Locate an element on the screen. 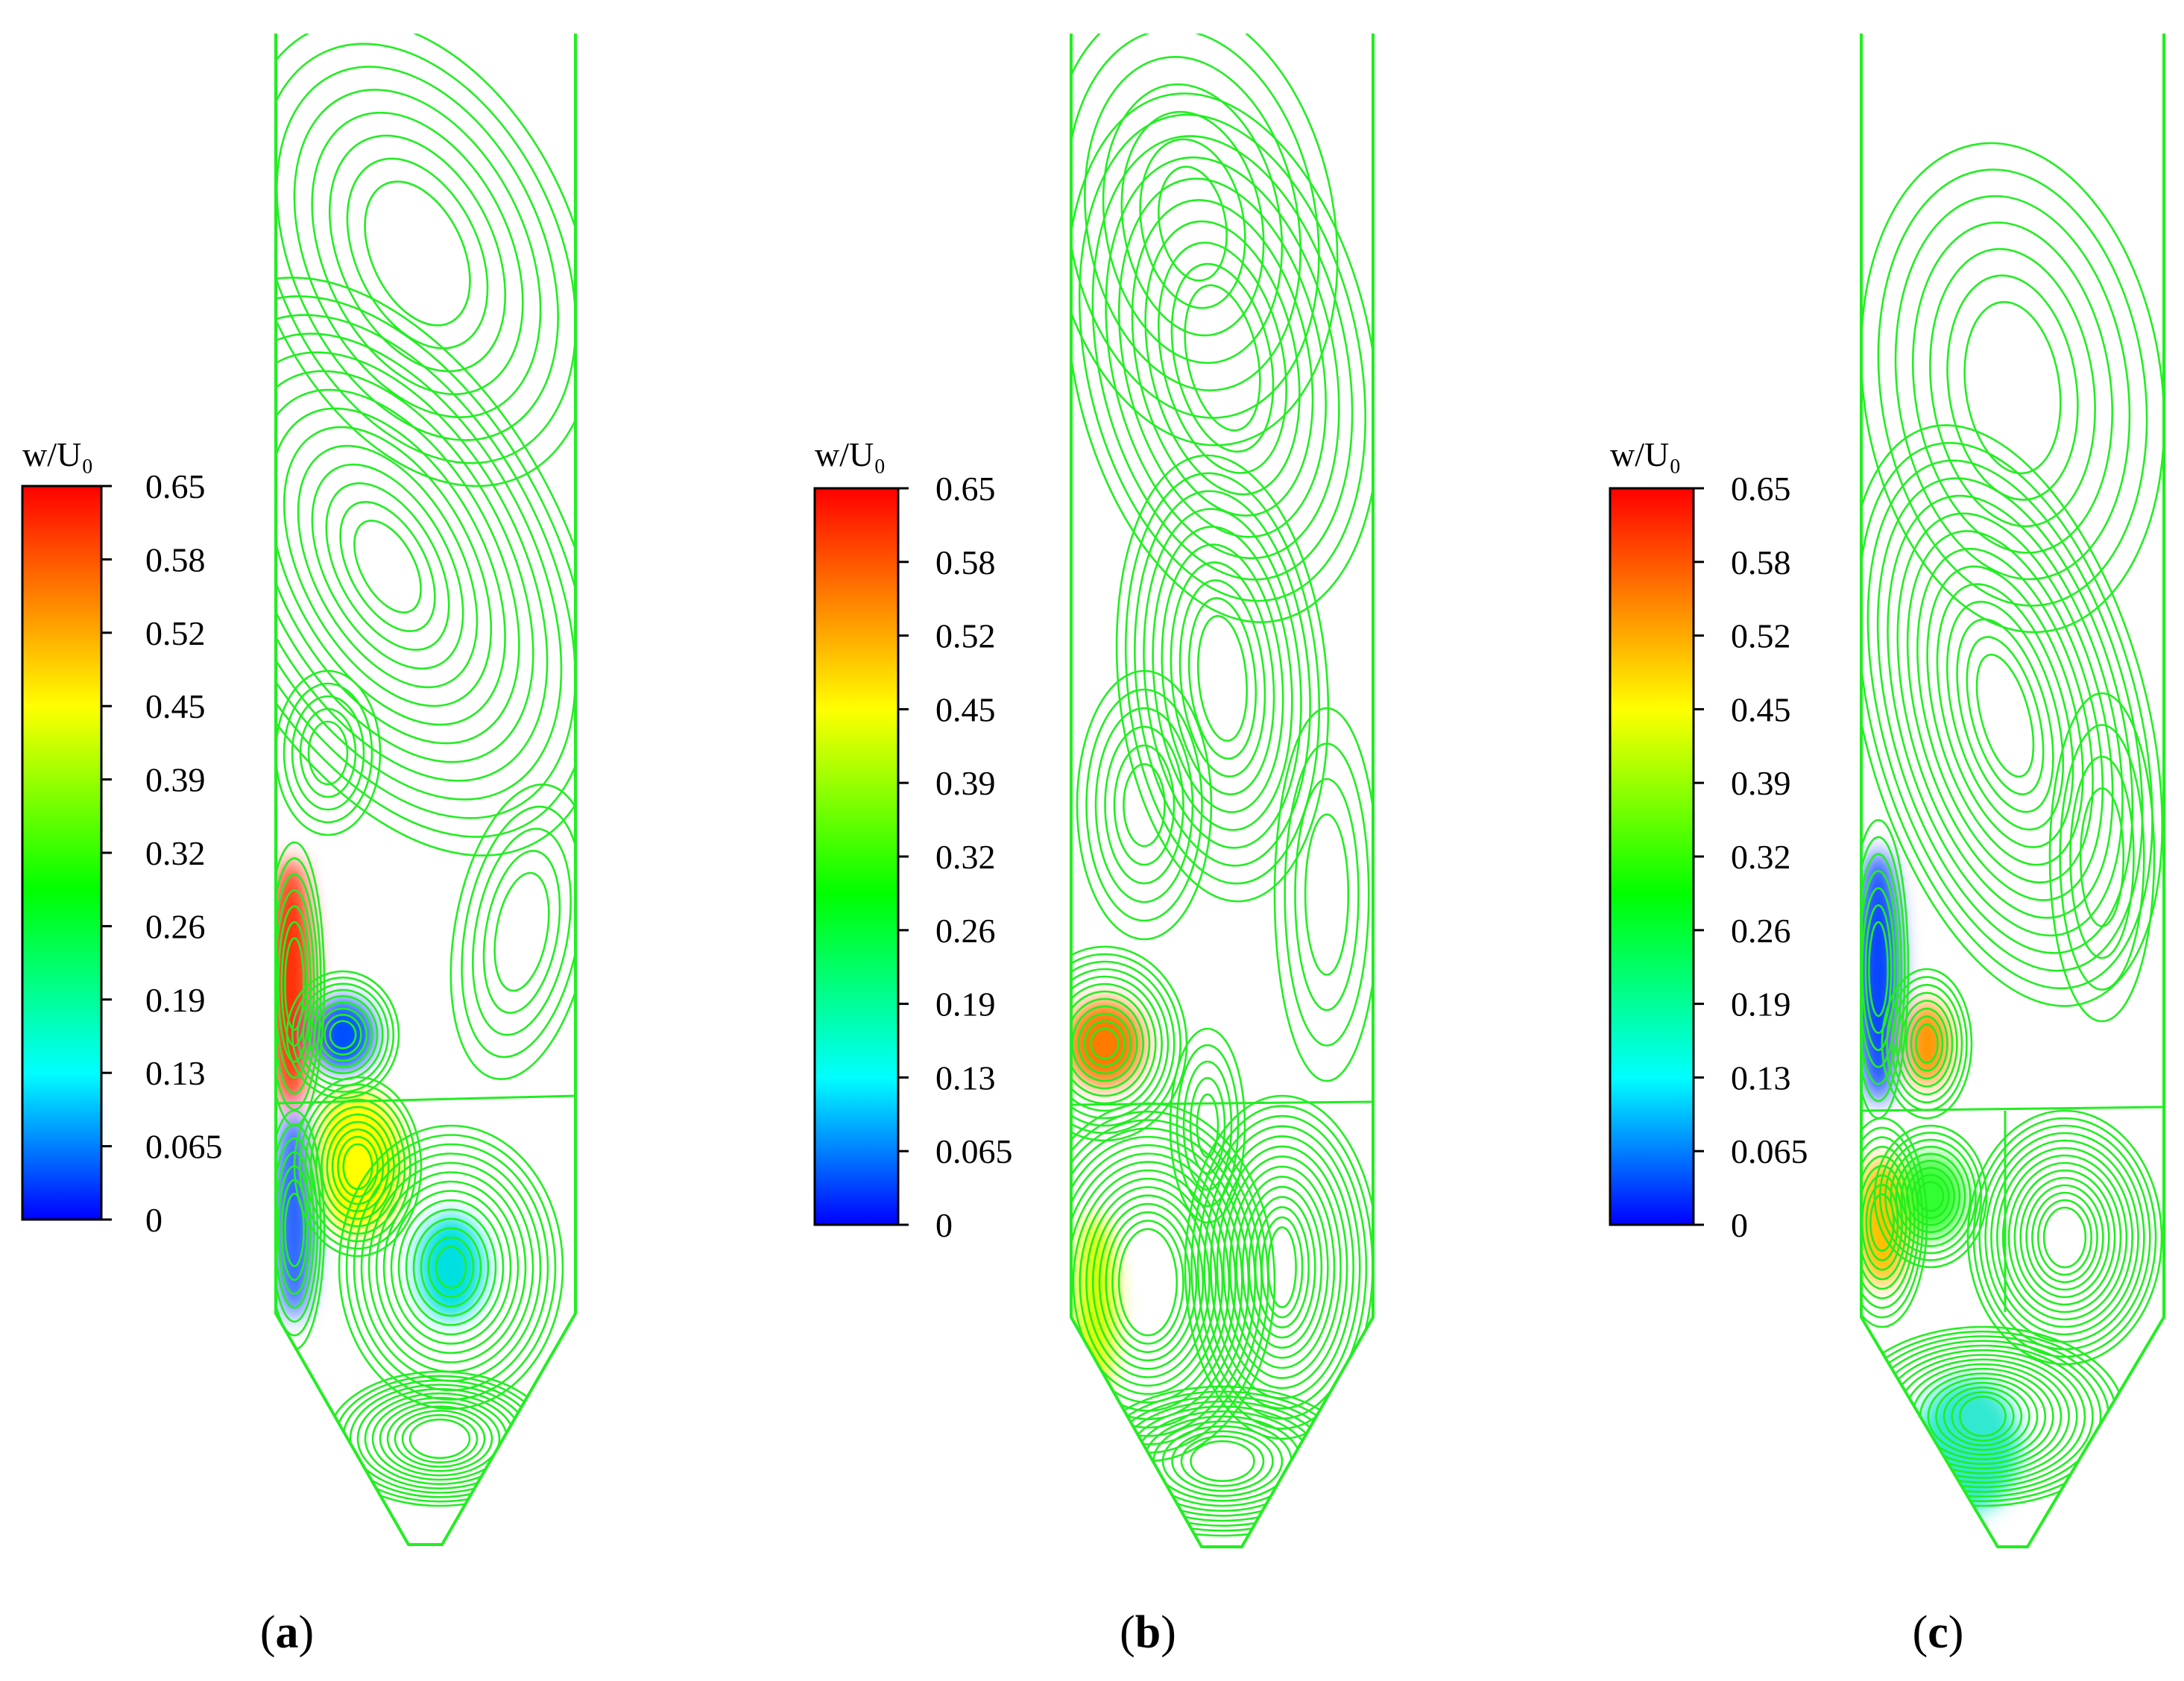  contour-field-b is located at coordinates (1222, 791).